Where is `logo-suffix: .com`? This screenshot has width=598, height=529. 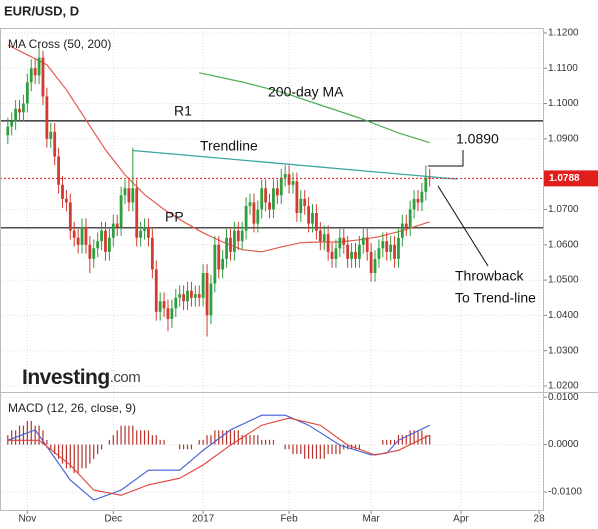
logo-suffix: .com is located at coordinates (125, 377).